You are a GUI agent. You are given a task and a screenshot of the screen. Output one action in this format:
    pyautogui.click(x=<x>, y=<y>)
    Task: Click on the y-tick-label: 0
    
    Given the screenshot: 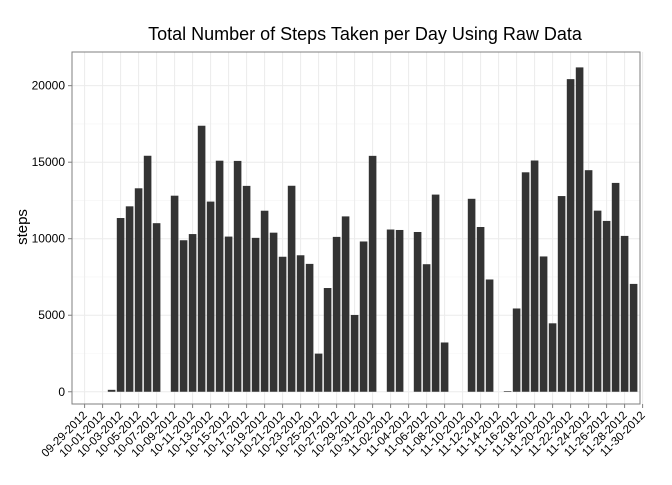 What is the action you would take?
    pyautogui.click(x=61, y=392)
    